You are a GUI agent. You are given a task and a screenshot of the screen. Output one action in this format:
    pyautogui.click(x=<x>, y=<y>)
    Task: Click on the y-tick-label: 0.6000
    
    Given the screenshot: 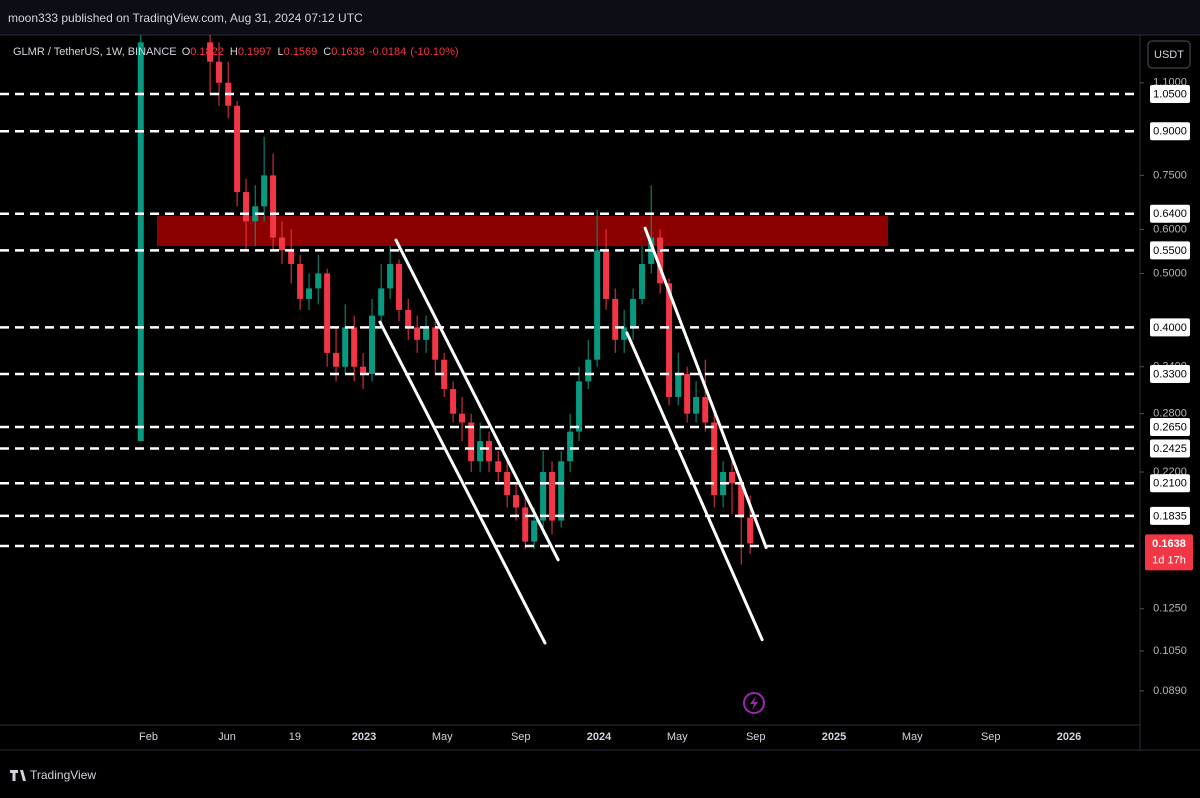 What is the action you would take?
    pyautogui.click(x=1170, y=229)
    